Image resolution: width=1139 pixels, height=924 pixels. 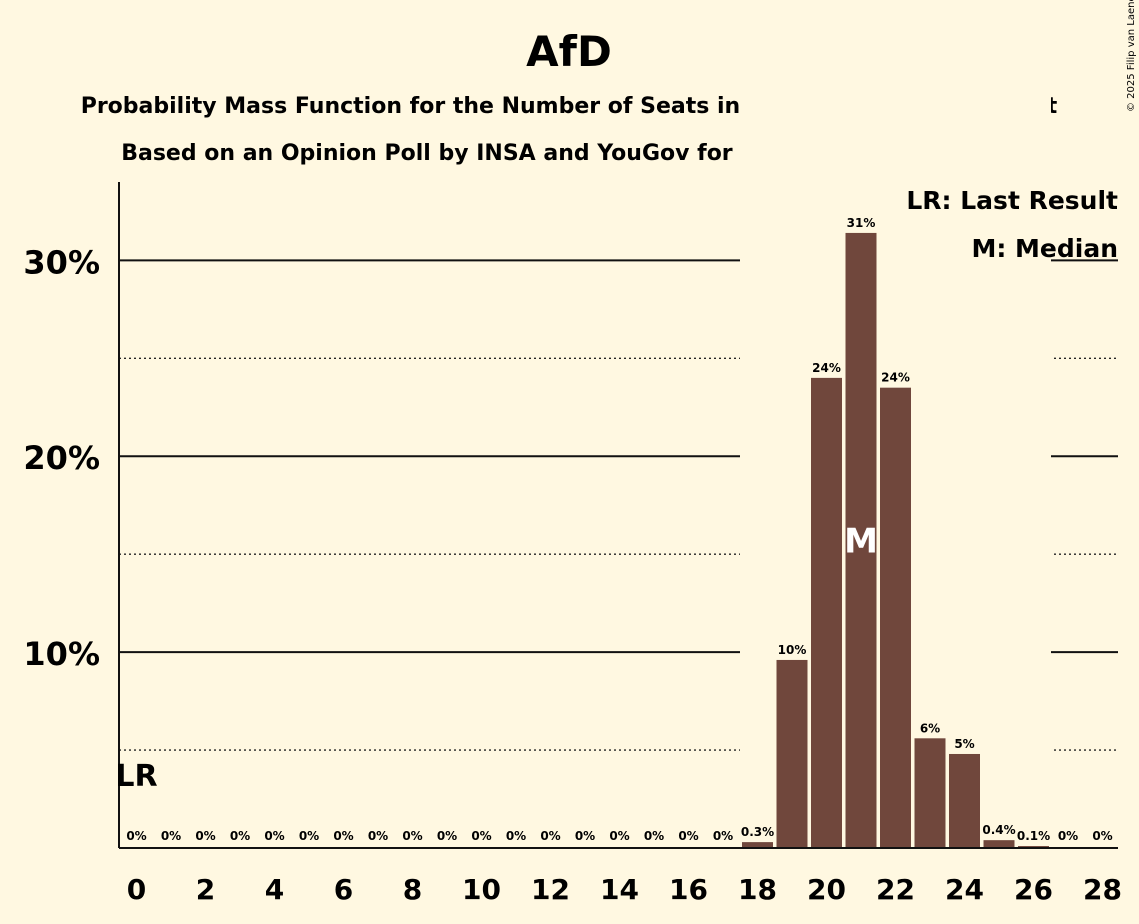 I want to click on data-label: 0.3%, so click(x=757, y=832).